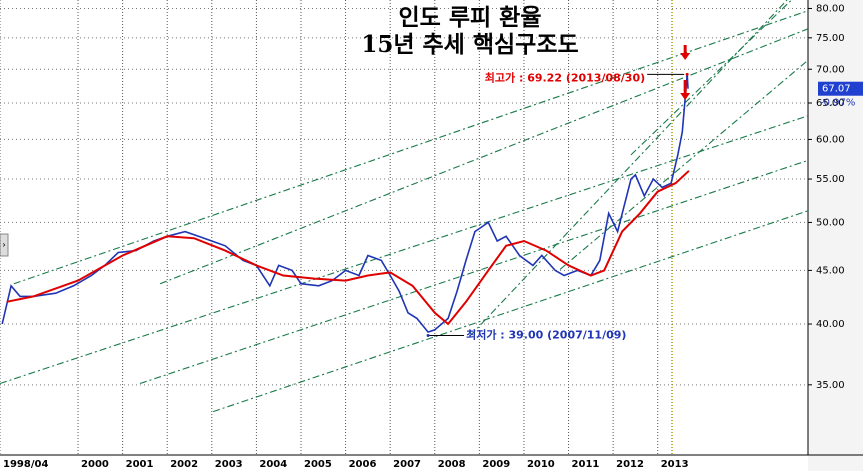 This screenshot has width=863, height=471. I want to click on x-tick-label: 2012, so click(630, 464).